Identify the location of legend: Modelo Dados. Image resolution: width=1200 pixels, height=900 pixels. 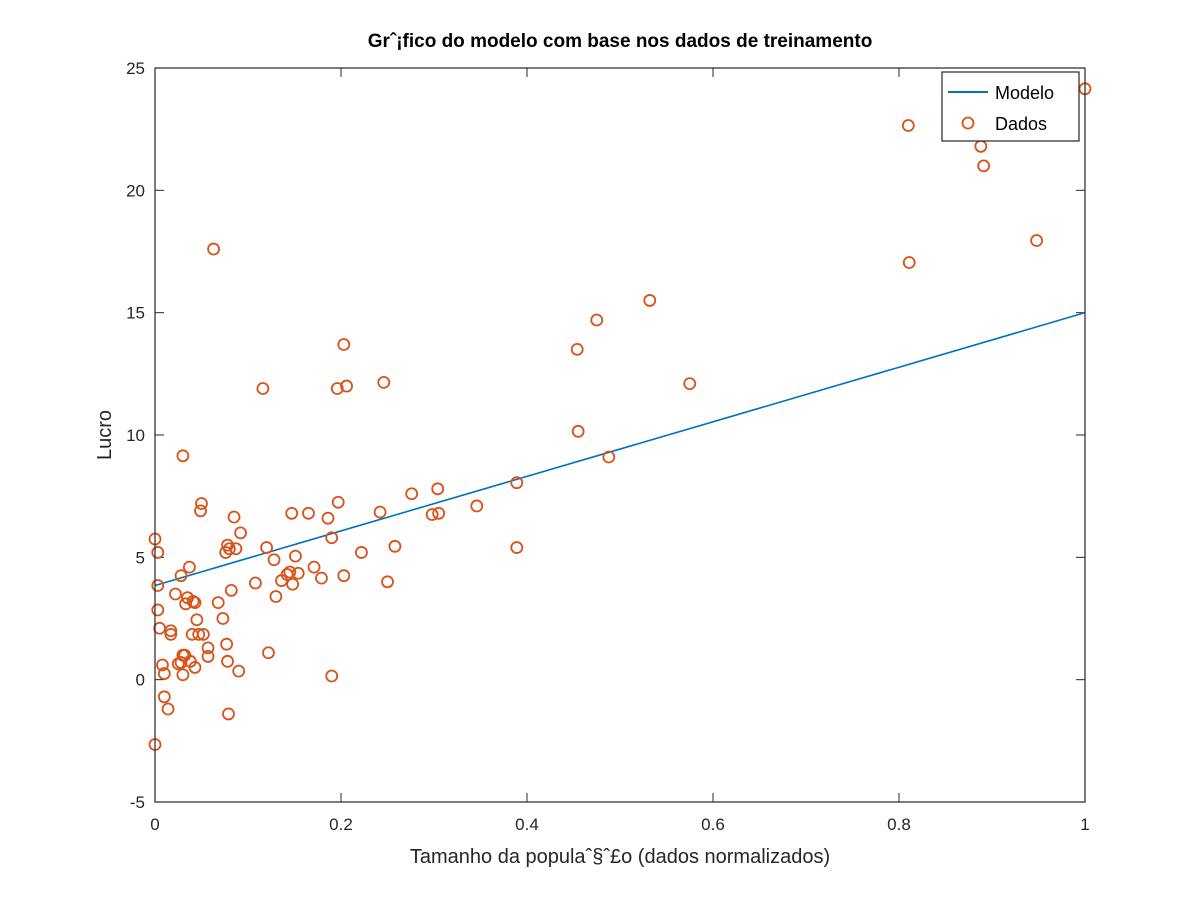
(1010, 106).